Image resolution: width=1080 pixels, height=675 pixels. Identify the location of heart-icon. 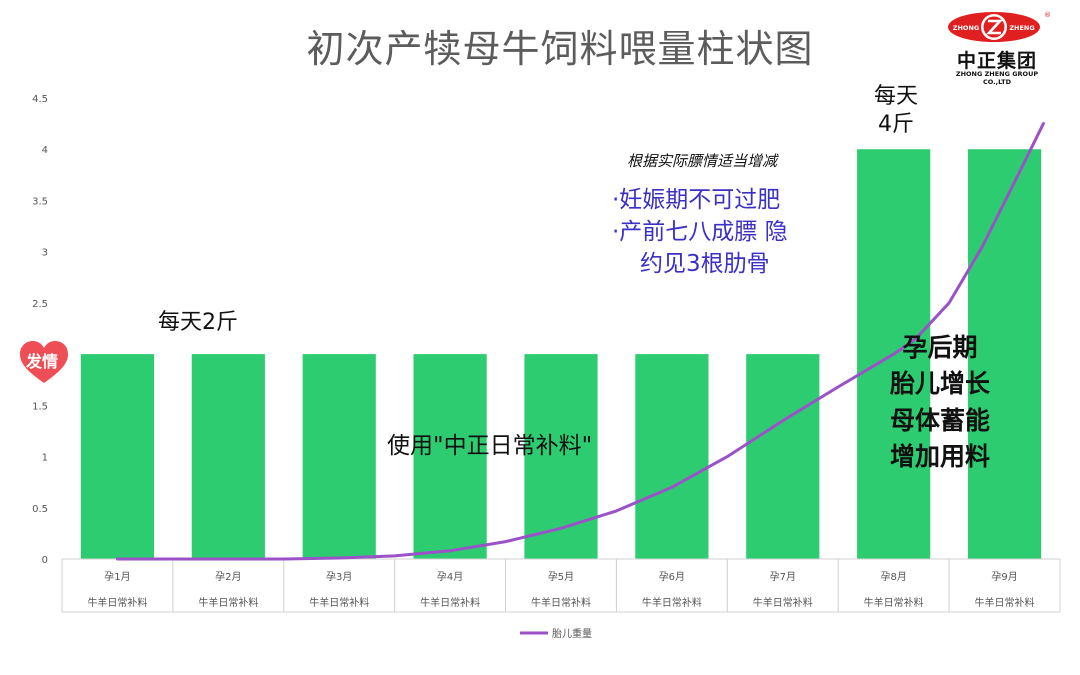
(44, 362).